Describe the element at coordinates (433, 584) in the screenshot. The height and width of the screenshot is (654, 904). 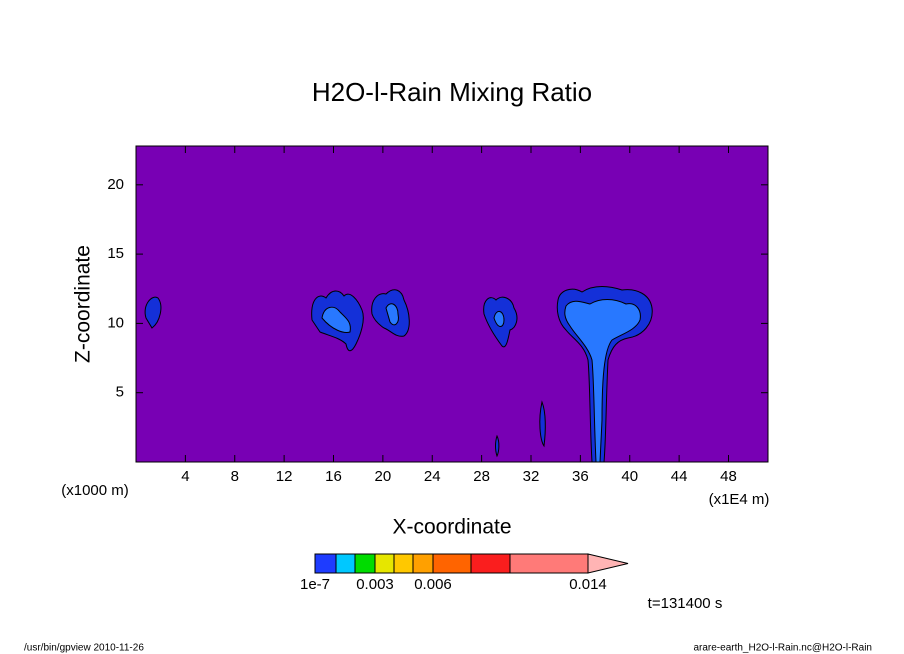
I see `colorbar-label: 0.006` at that location.